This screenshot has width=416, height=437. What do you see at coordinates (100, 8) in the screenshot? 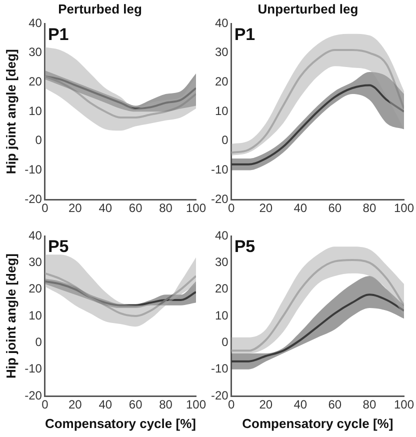
I see `chart-title: Perturbed leg` at bounding box center [100, 8].